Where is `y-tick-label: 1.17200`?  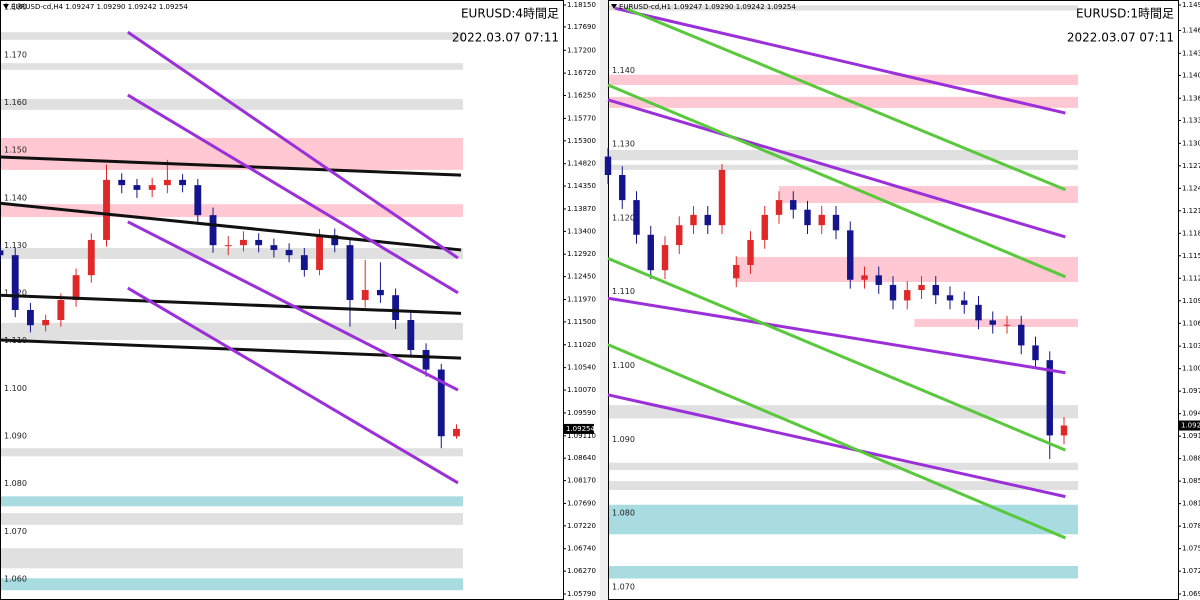
y-tick-label: 1.17200 is located at coordinates (581, 50).